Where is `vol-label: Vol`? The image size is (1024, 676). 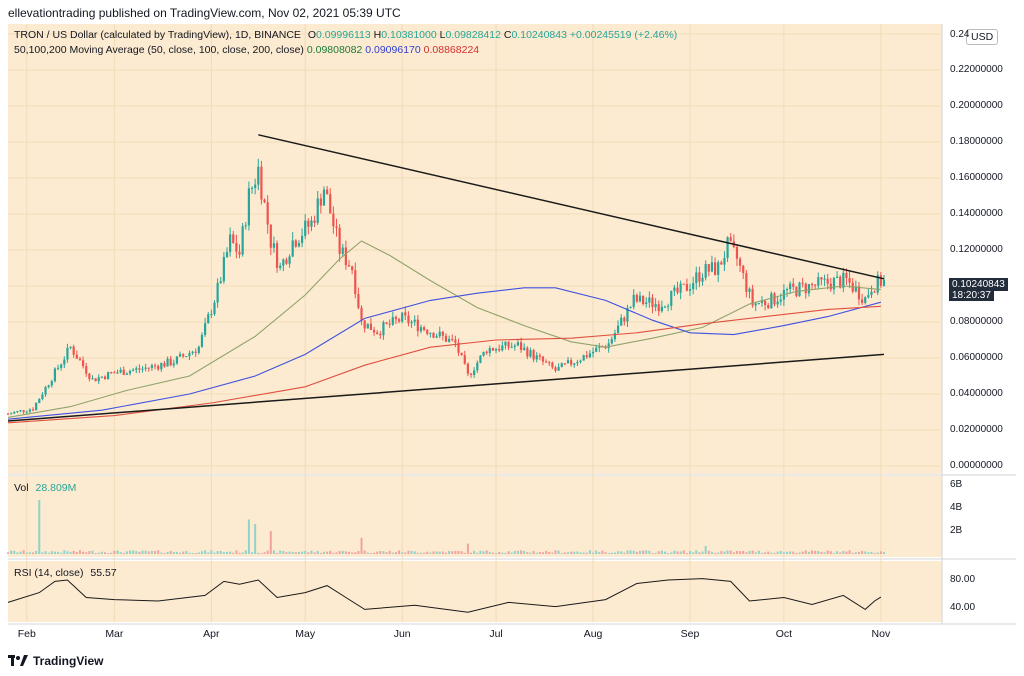
vol-label: Vol is located at coordinates (21, 488).